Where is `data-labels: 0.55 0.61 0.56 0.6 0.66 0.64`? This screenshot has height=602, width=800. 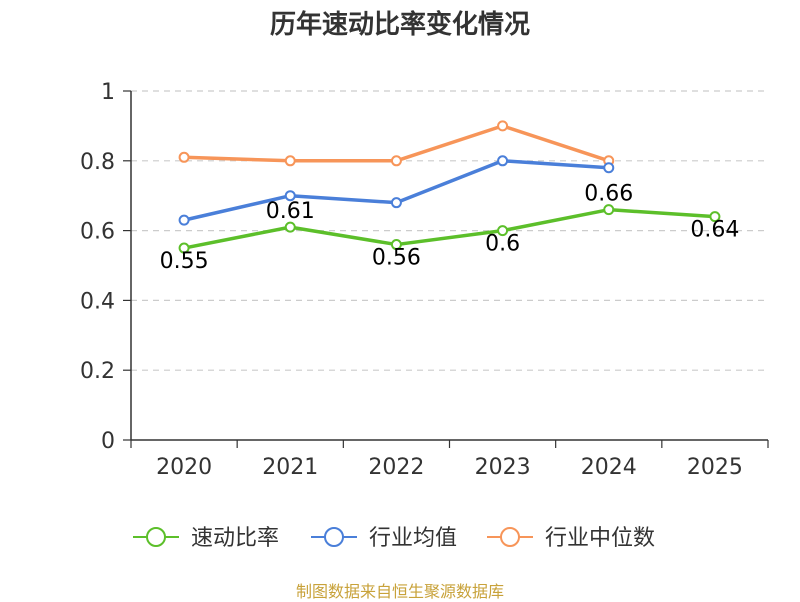
data-labels: 0.55 0.61 0.56 0.6 0.66 0.64 is located at coordinates (450, 228).